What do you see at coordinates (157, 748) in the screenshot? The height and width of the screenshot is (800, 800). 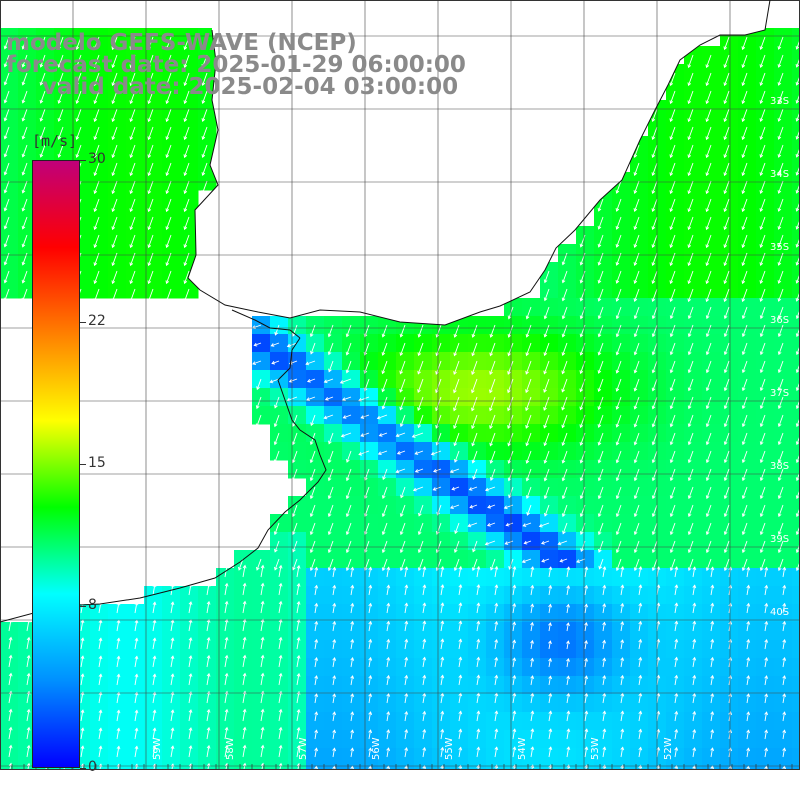 I see `longitude-label: 59W` at bounding box center [157, 748].